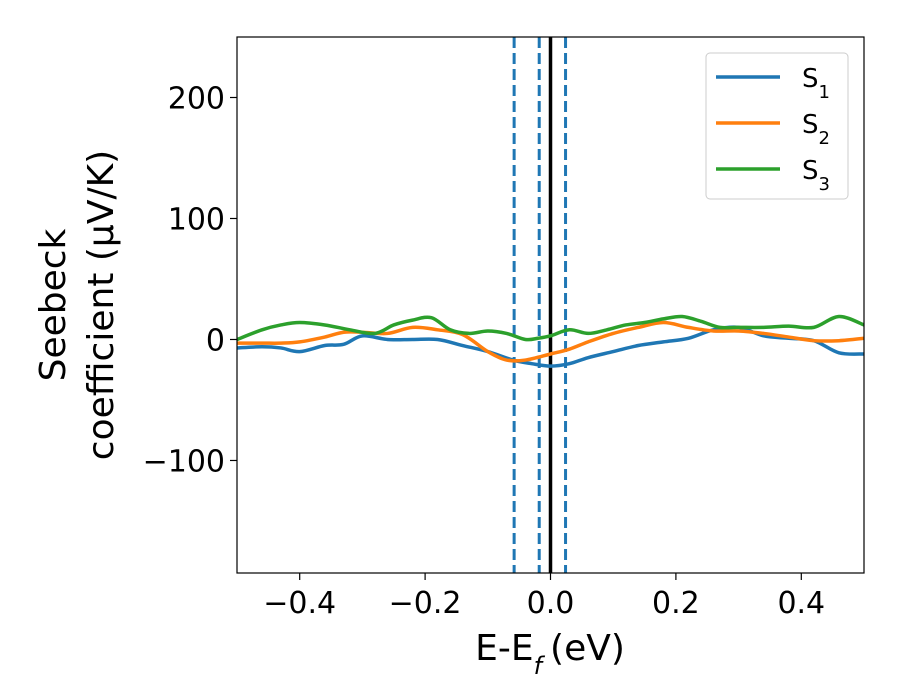  I want to click on y-tick-label: −100, so click(184, 461).